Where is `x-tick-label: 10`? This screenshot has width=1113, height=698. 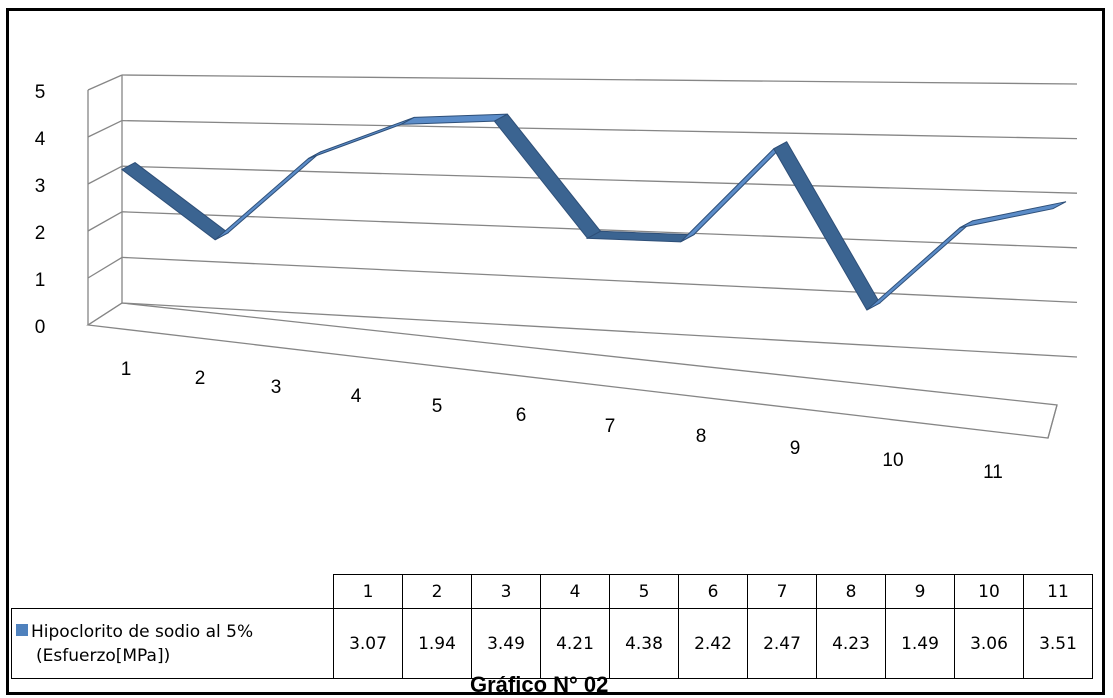 x-tick-label: 10 is located at coordinates (892, 460).